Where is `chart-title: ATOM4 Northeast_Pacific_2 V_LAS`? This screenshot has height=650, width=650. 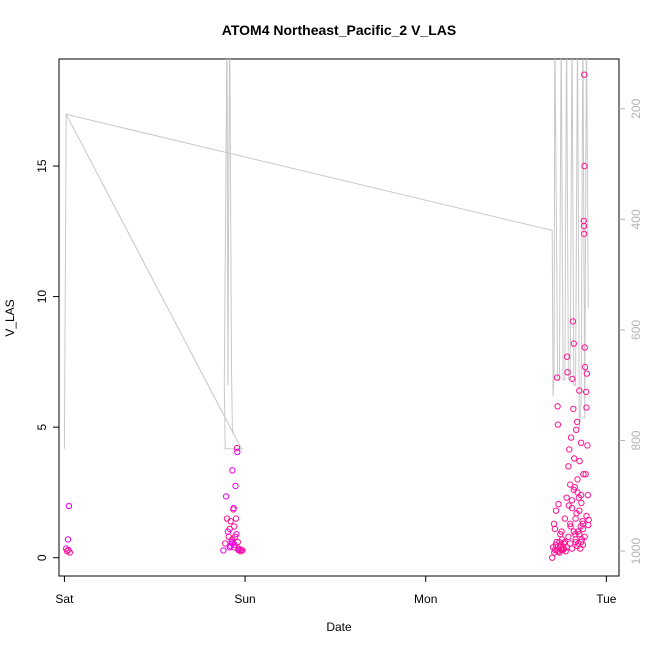 chart-title: ATOM4 Northeast_Pacific_2 V_LAS is located at coordinates (339, 30).